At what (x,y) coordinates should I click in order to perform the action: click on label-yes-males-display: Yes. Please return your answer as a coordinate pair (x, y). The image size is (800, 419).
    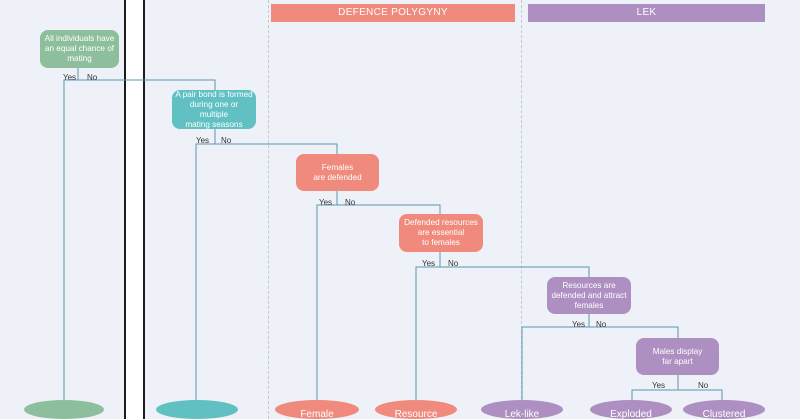
    Looking at the image, I should click on (659, 385).